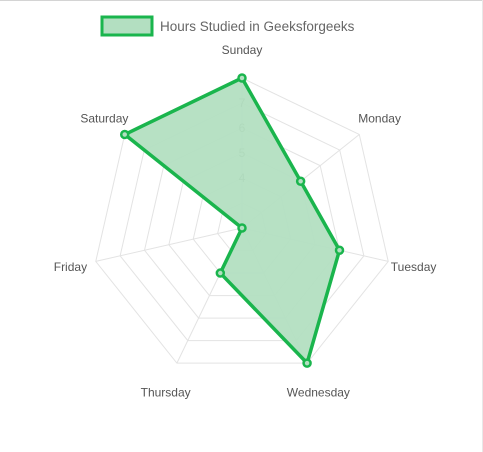 The height and width of the screenshot is (452, 483). What do you see at coordinates (169, 244) in the screenshot?
I see `grid-spoke` at bounding box center [169, 244].